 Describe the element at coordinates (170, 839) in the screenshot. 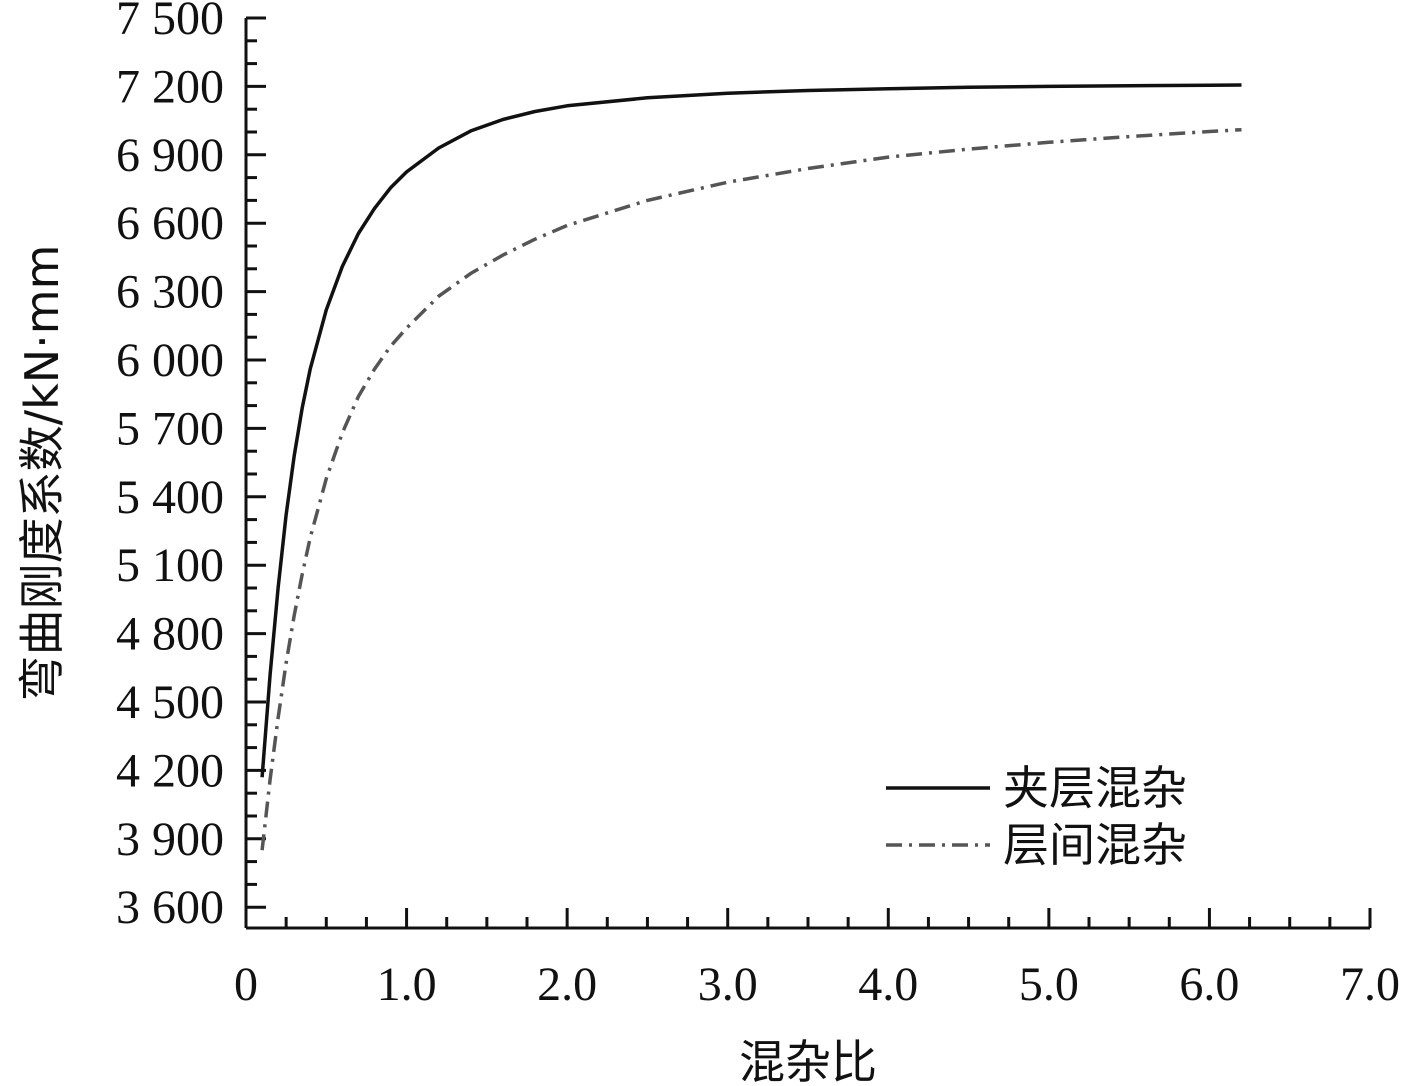

I see `y-tick-label: 3 900` at that location.